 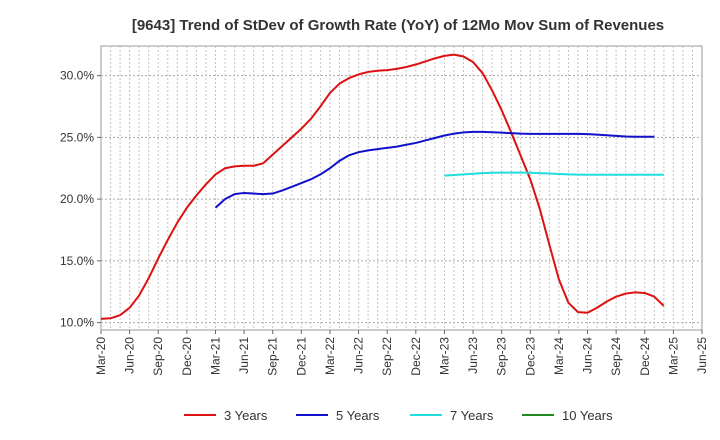 What do you see at coordinates (444, 356) in the screenshot?
I see `x-tick-label: Mar-23` at bounding box center [444, 356].